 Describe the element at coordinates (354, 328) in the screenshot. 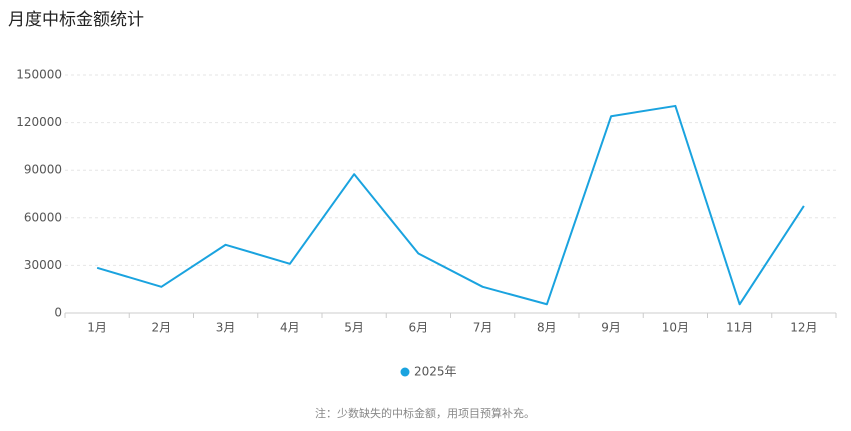

I see `x-tick-label: 5月` at that location.